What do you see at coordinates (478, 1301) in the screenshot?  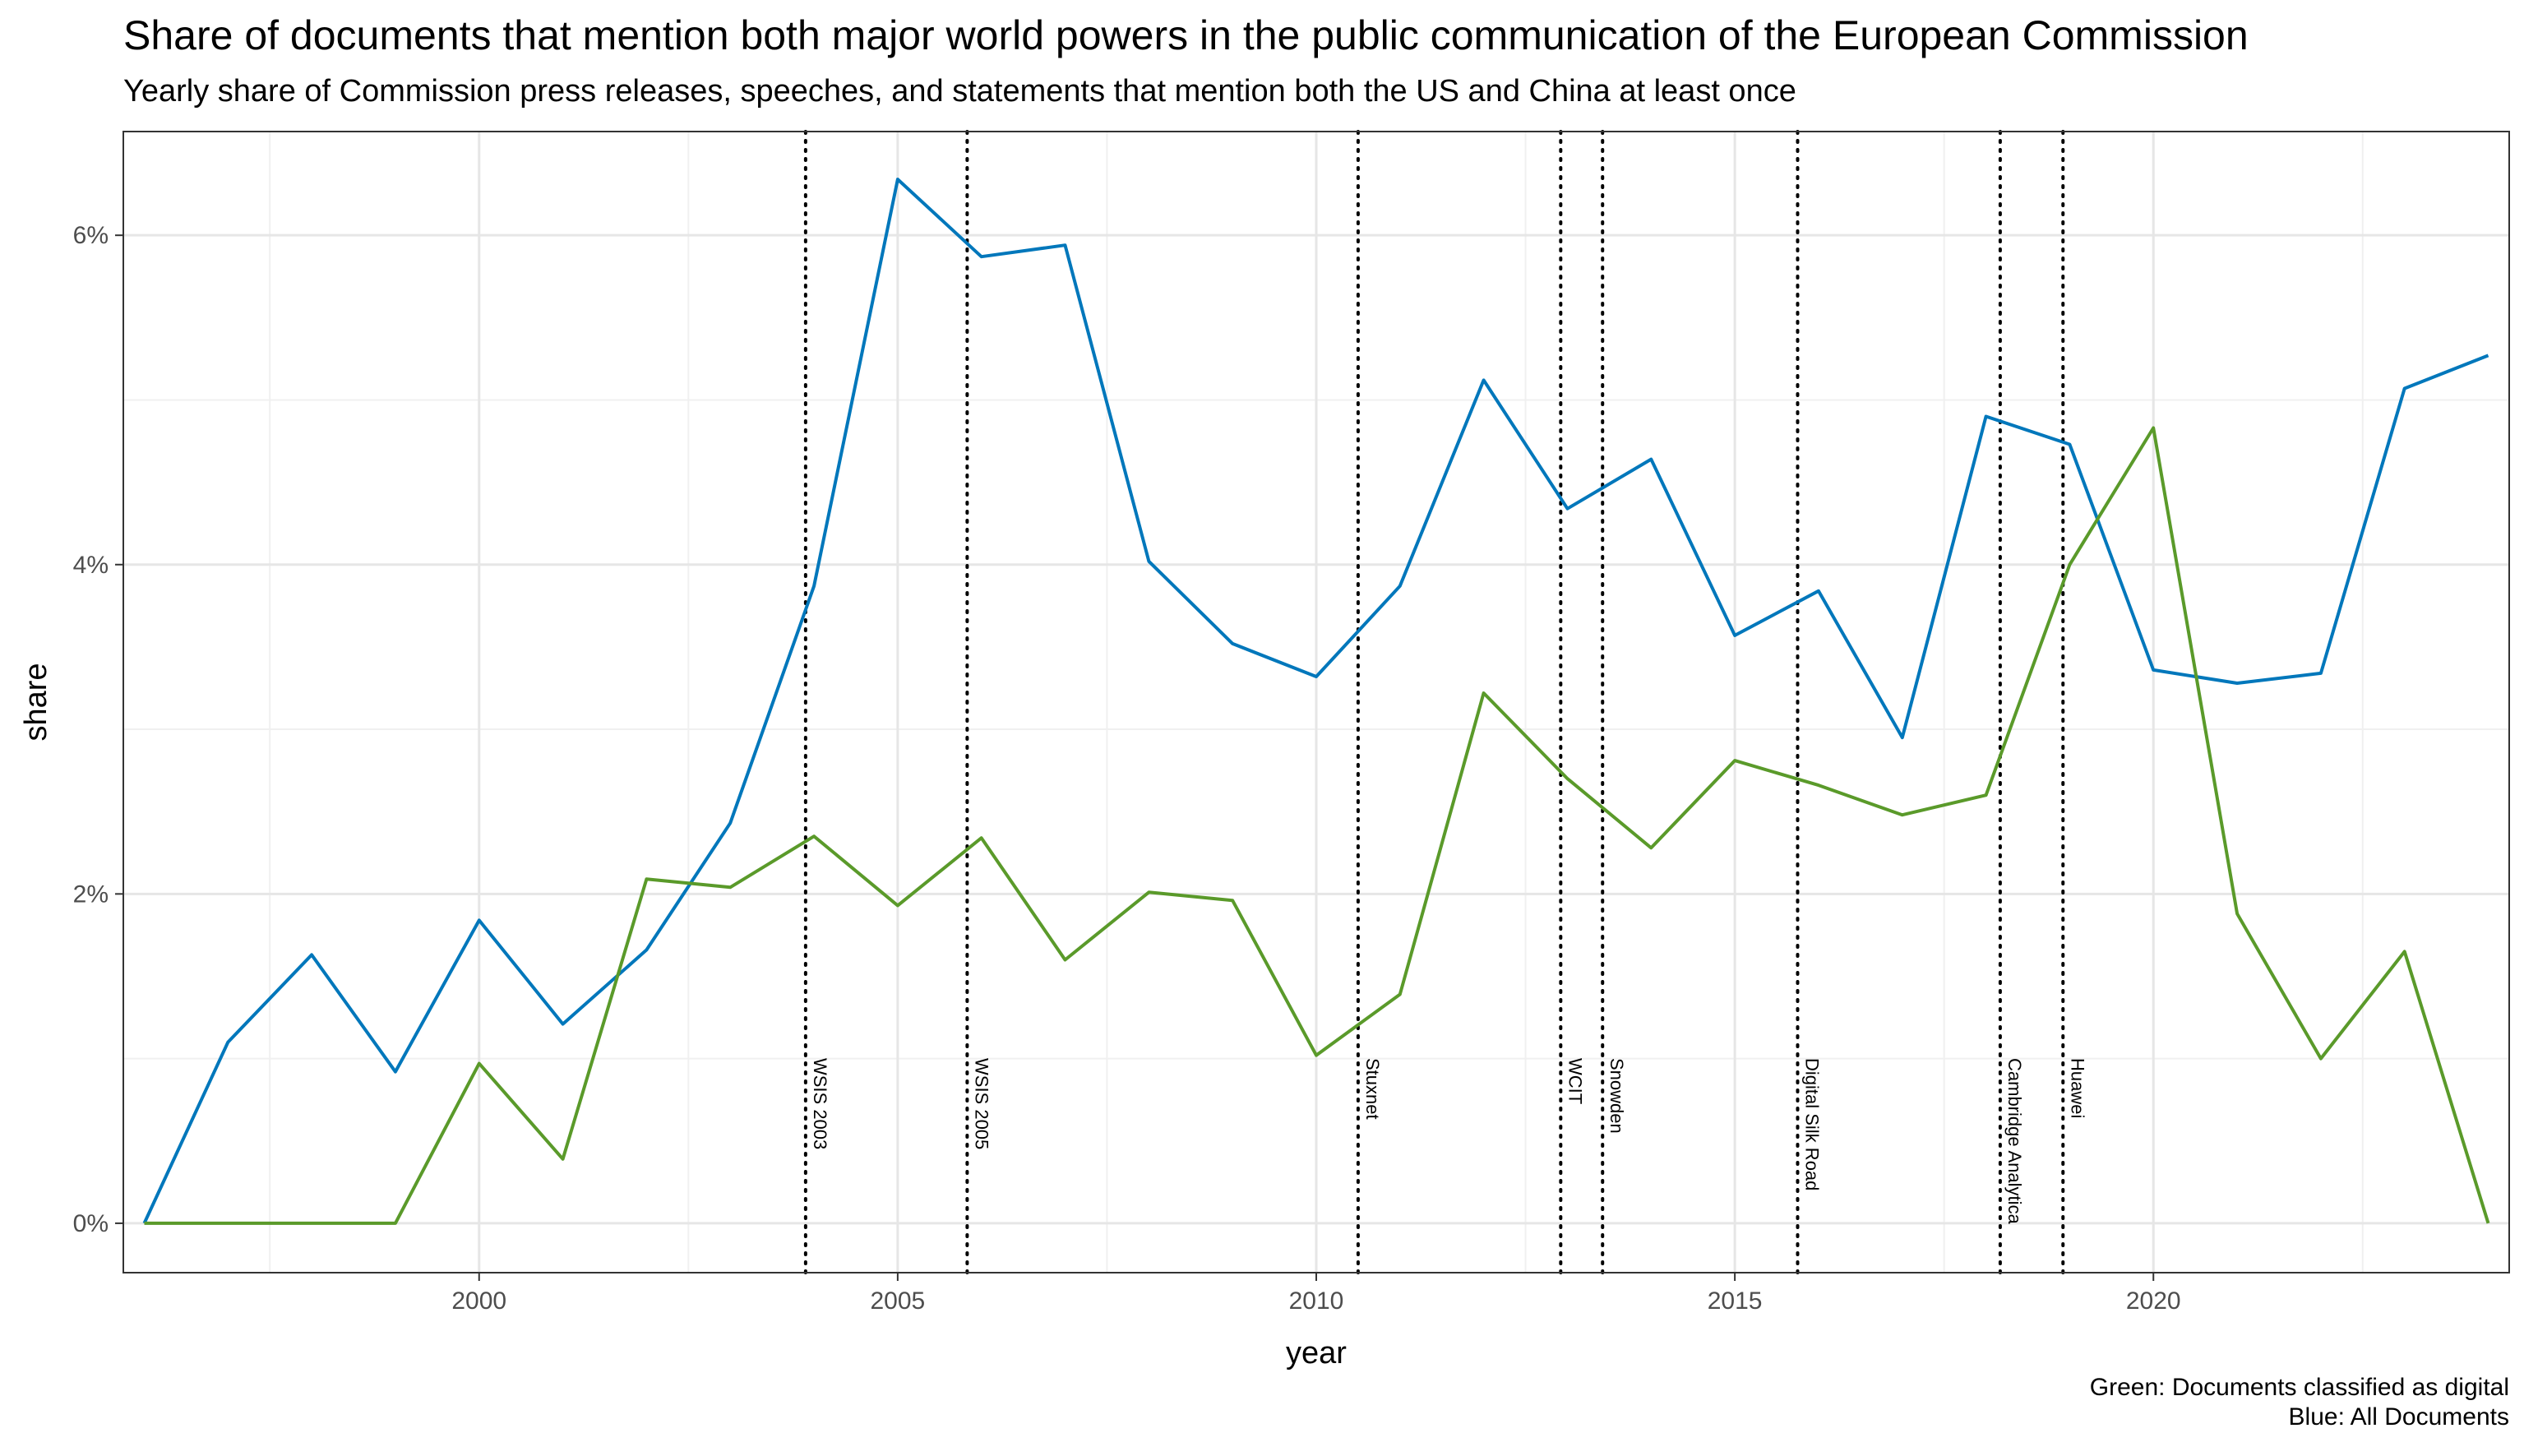 I see `x-tick-label: 2000` at bounding box center [478, 1301].